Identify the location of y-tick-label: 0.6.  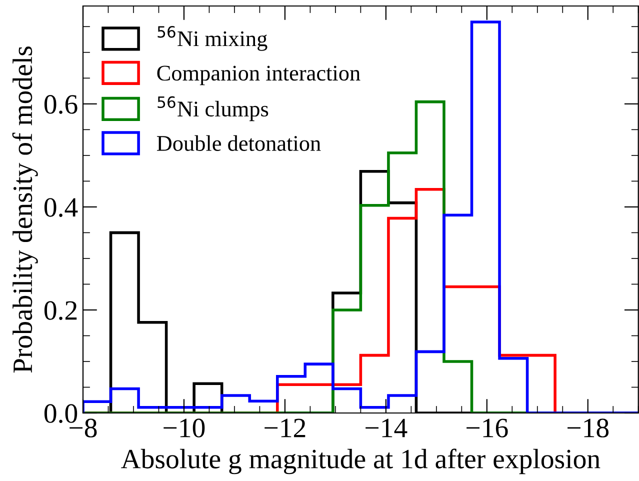
(61, 104).